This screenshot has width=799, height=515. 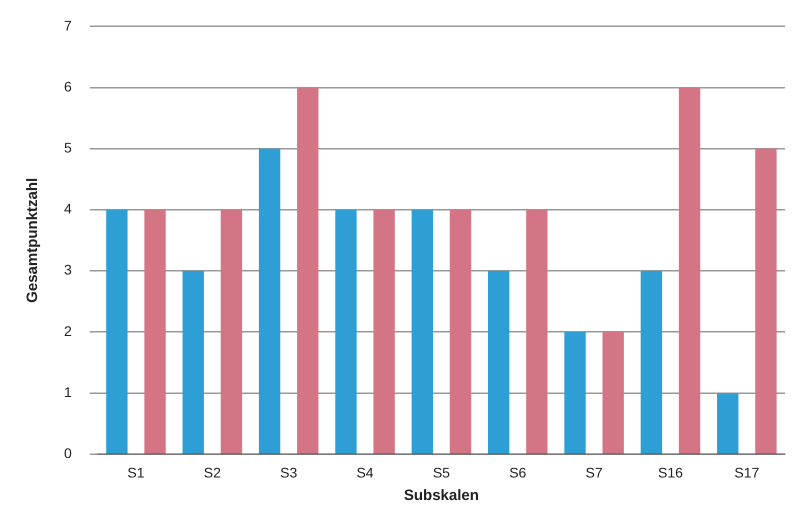 What do you see at coordinates (68, 453) in the screenshot?
I see `y-tick-label: 0` at bounding box center [68, 453].